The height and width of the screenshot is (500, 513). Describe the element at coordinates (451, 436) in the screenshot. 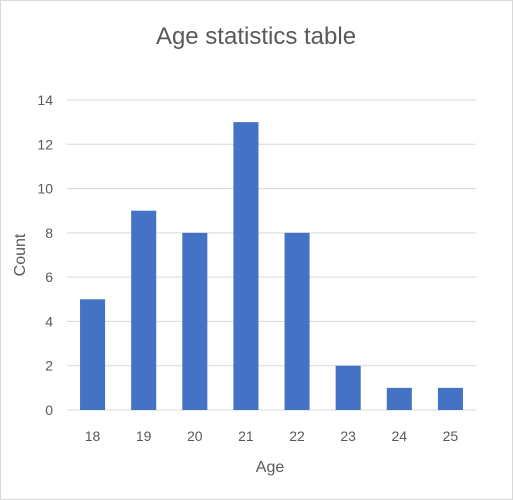

I see `x-tick-label: 25` at that location.